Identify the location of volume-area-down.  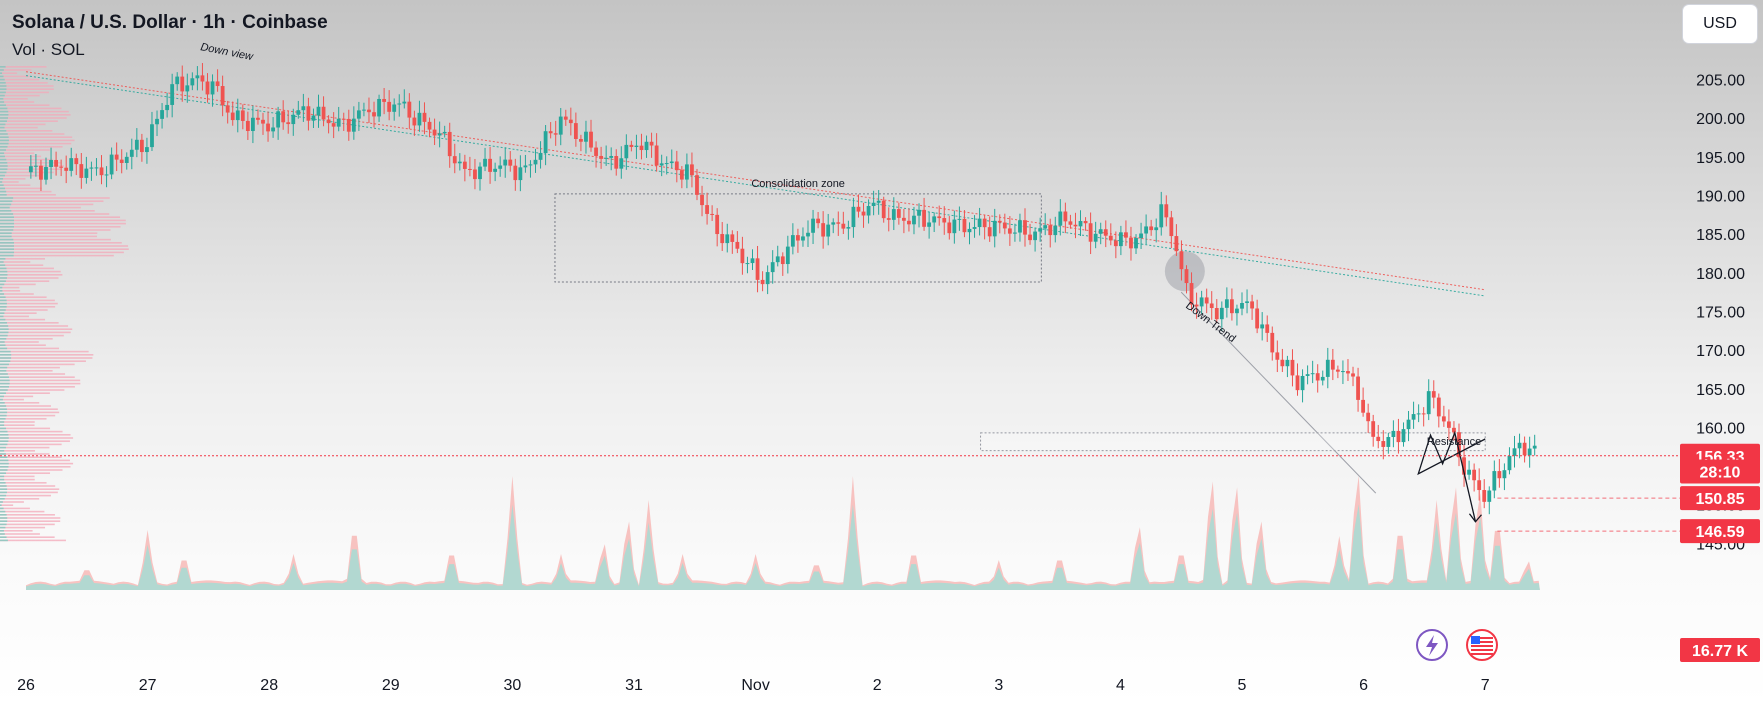
(783, 532).